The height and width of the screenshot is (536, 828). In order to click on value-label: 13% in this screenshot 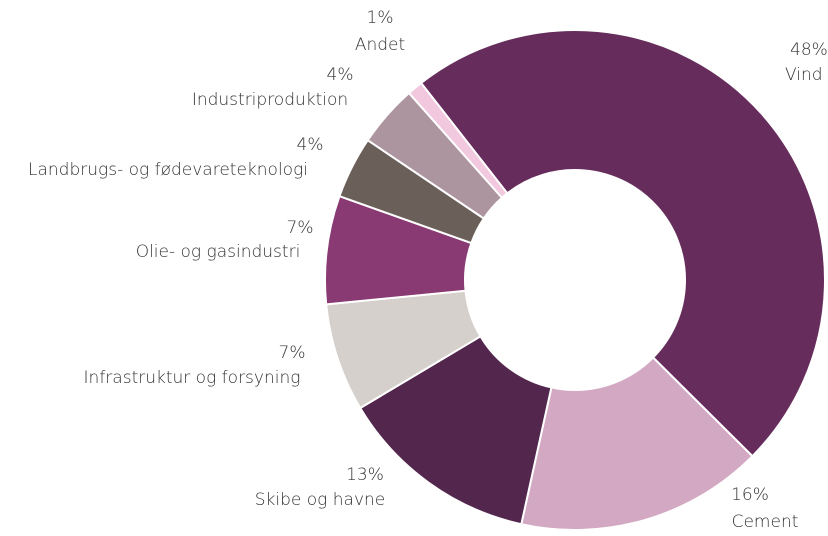, I will do `click(365, 475)`.